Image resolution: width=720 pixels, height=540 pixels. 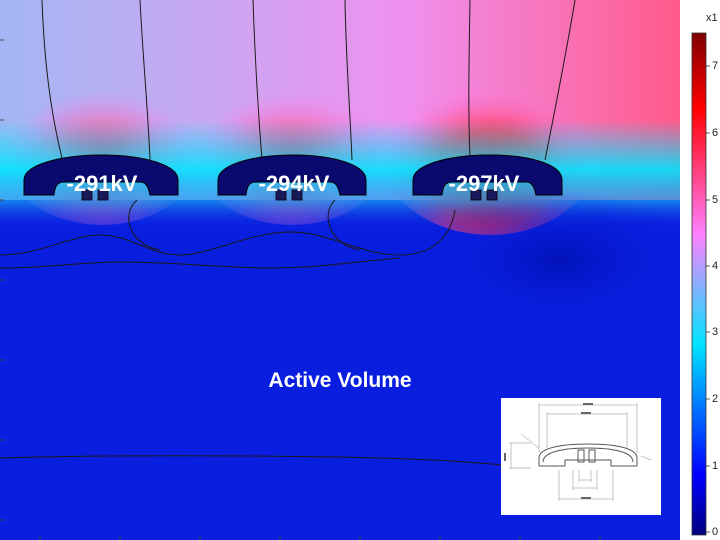 I want to click on colorbar, so click(x=700, y=270).